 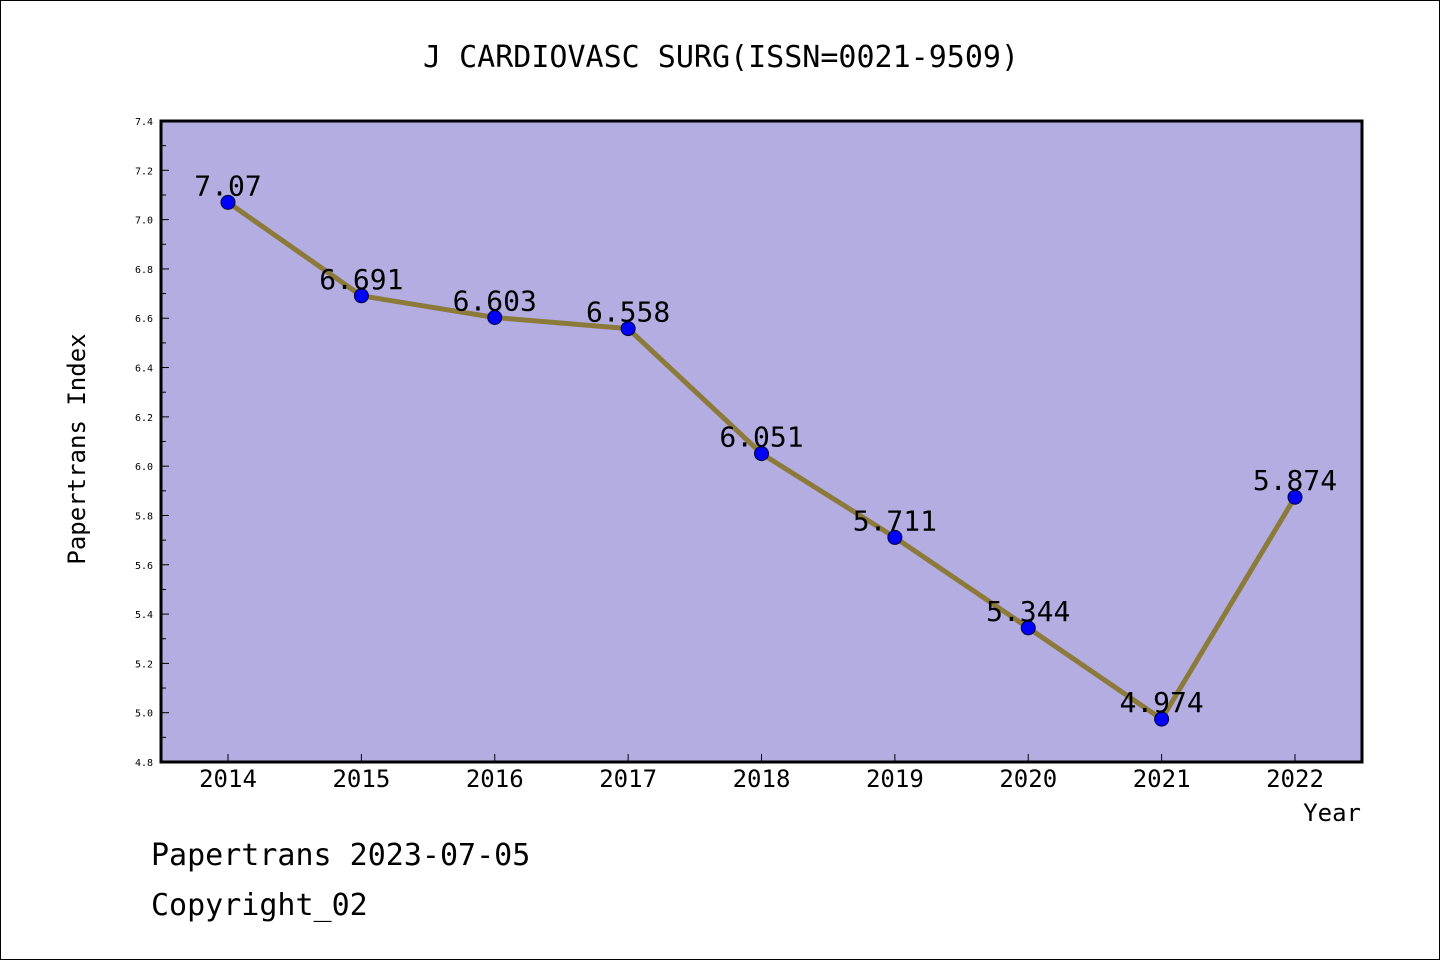 What do you see at coordinates (1028, 611) in the screenshot?
I see `data-label: 5.344` at bounding box center [1028, 611].